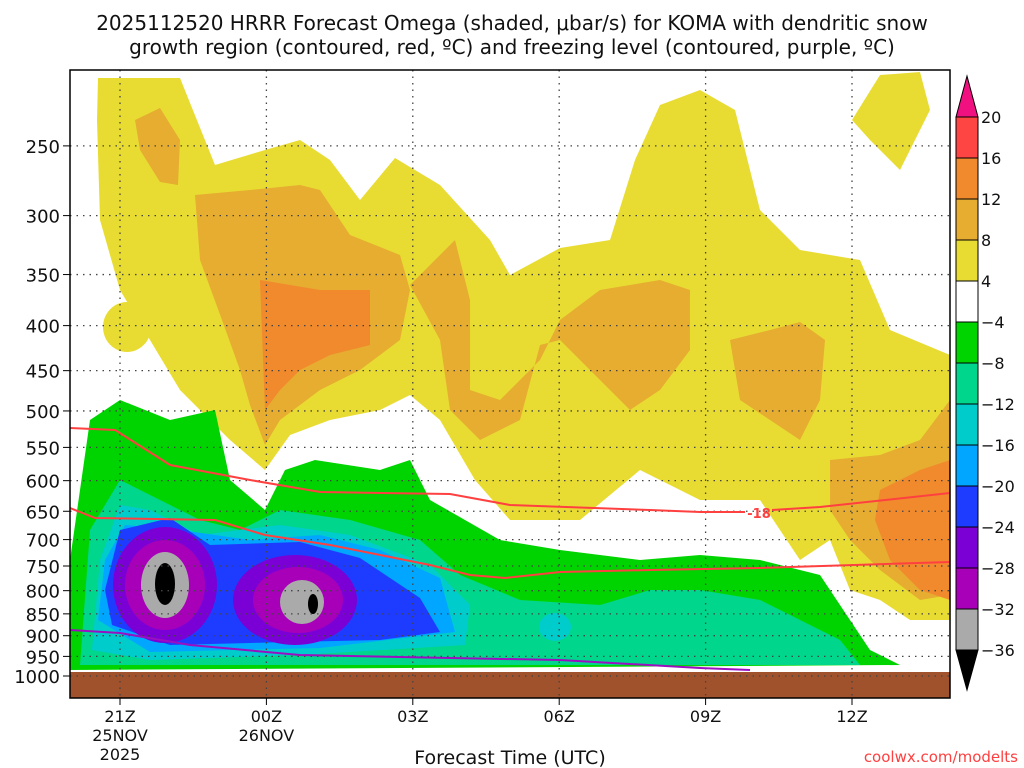  I want to click on y-tick-label: 750, so click(43, 567).